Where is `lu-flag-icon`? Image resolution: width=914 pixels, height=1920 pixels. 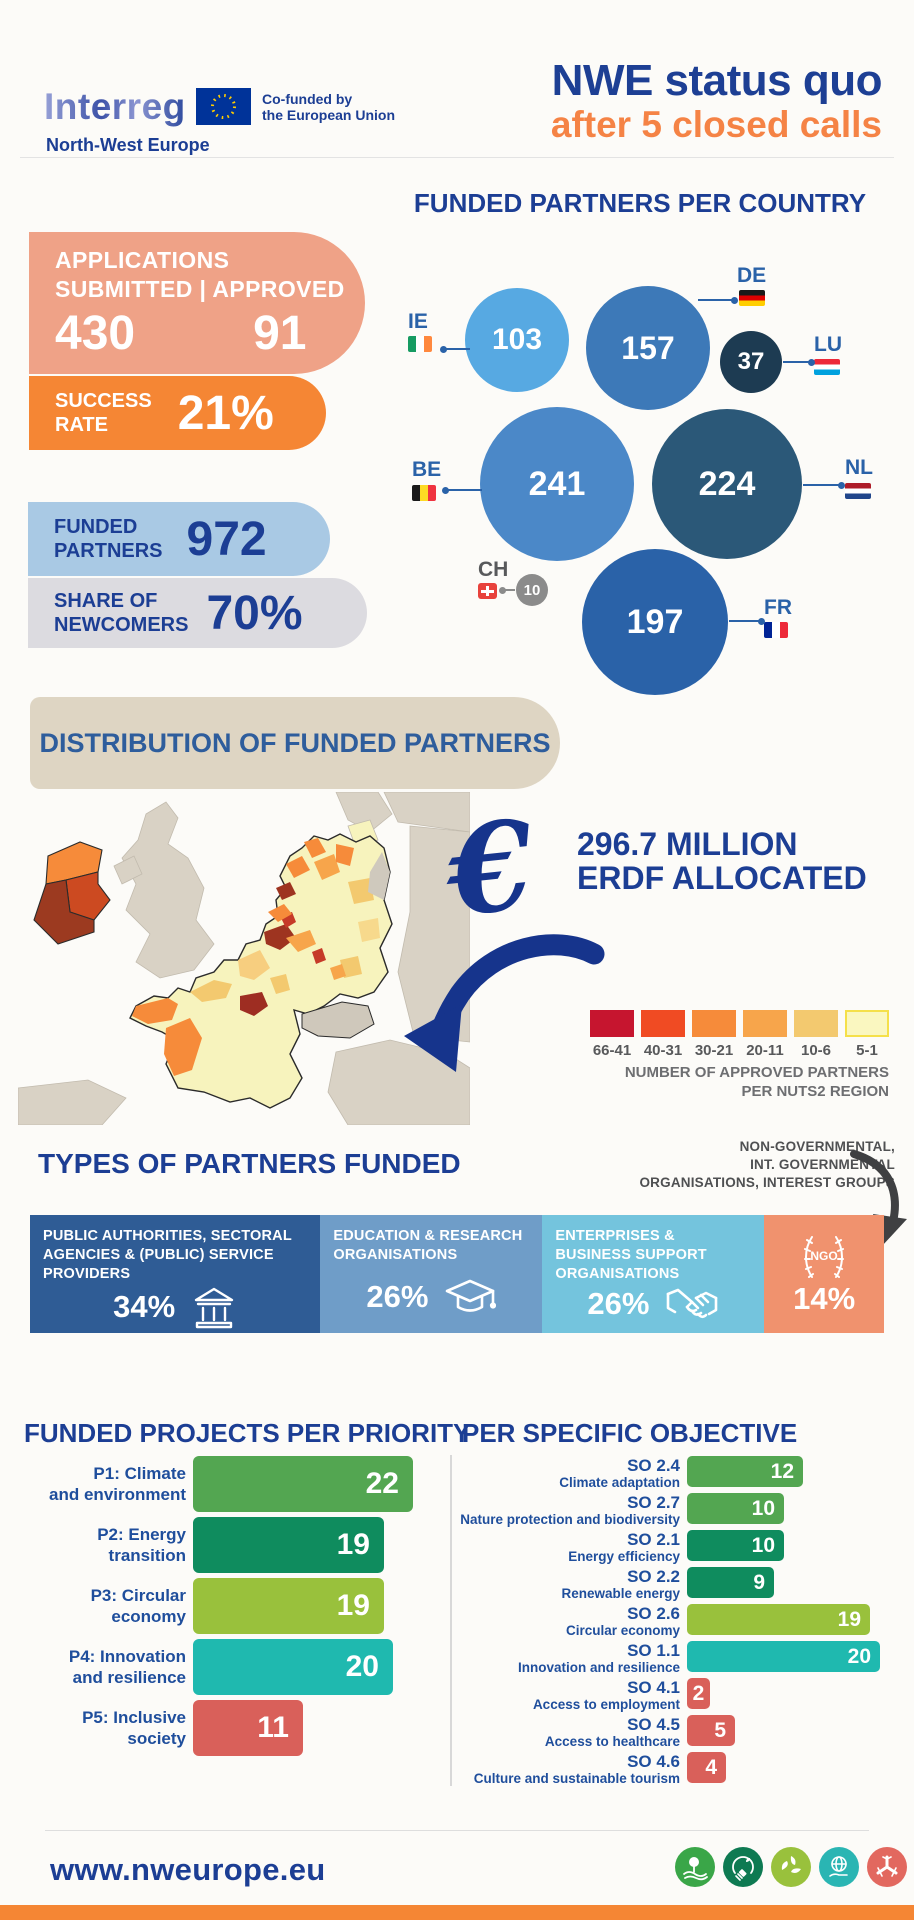
lu-flag-icon is located at coordinates (827, 367).